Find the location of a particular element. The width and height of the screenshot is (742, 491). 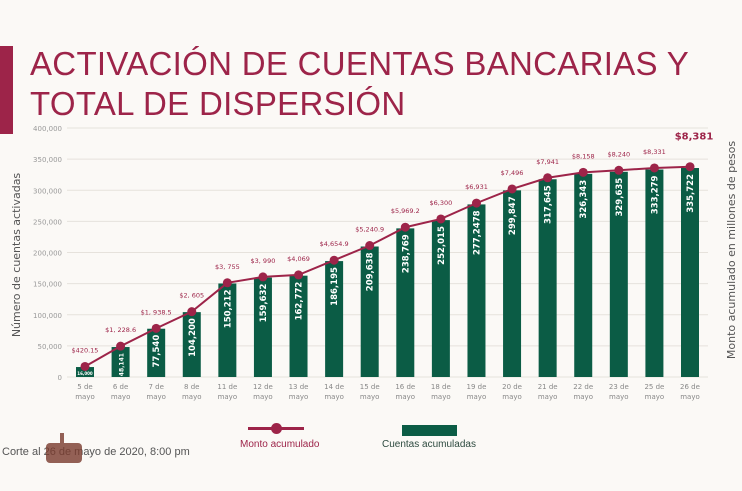

line-value-label: $8,240 is located at coordinates (618, 154).